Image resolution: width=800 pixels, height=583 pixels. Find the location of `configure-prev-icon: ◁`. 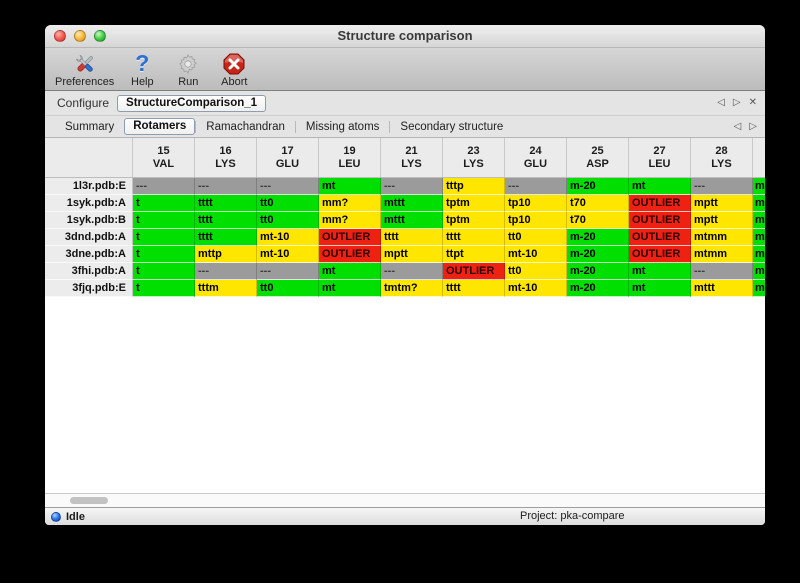

configure-prev-icon: ◁ is located at coordinates (721, 102).